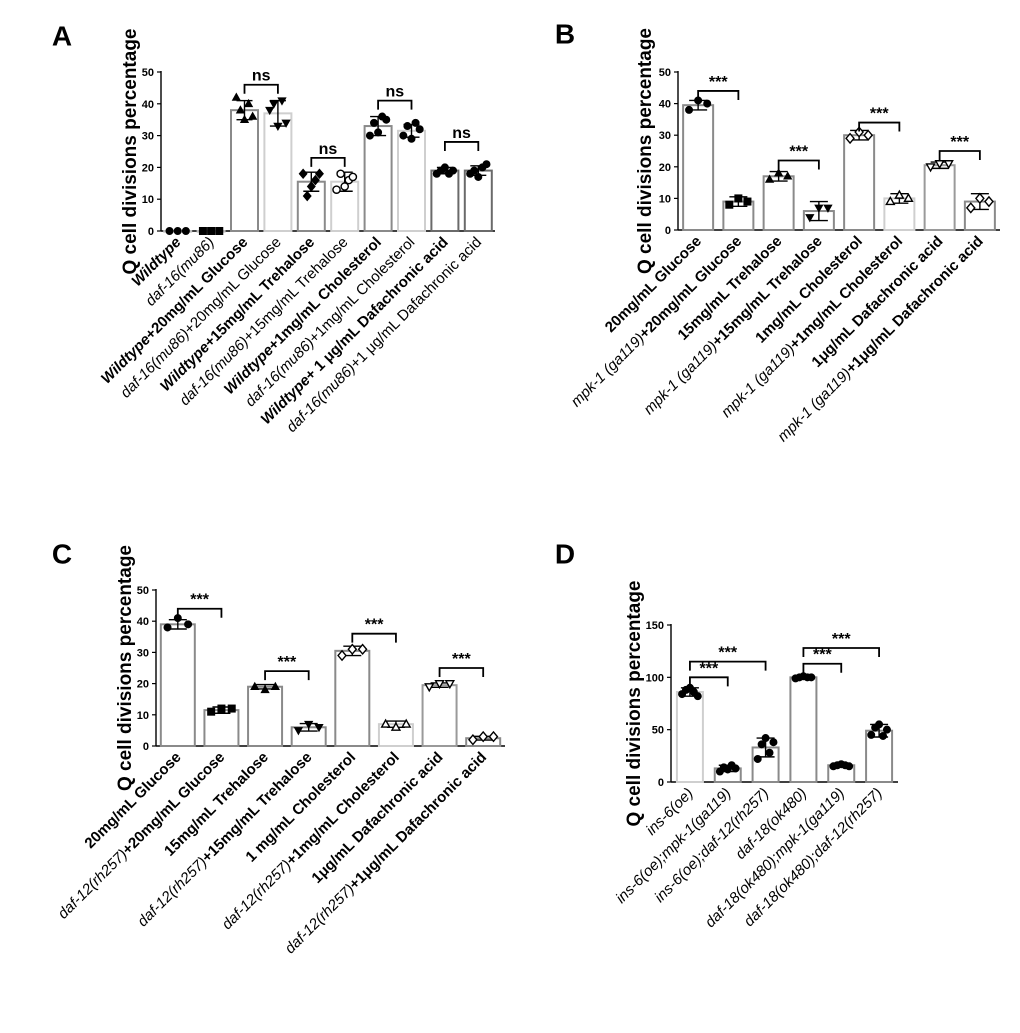 This screenshot has width=1020, height=1033. Describe the element at coordinates (386, 853) in the screenshot. I see `category-label: daf-12(rh257)+1μg/mL Dafachronic acid` at that location.